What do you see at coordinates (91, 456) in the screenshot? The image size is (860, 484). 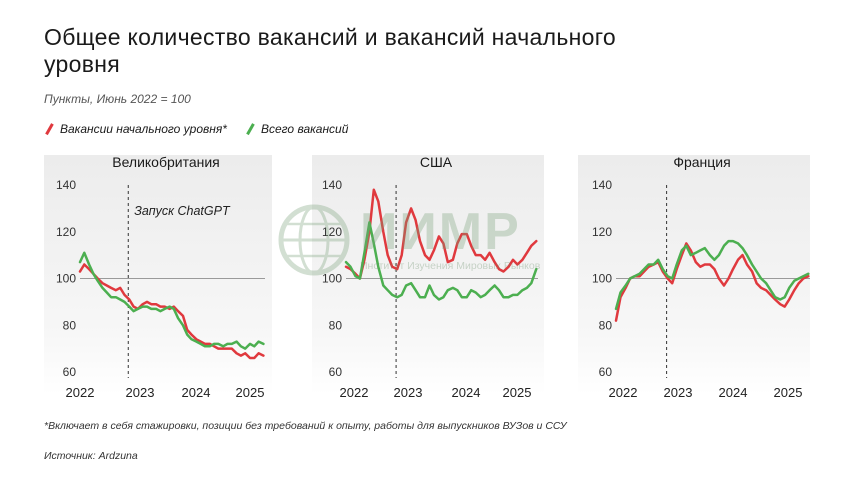 I see `source-note: Источник: Ardzuna` at bounding box center [91, 456].